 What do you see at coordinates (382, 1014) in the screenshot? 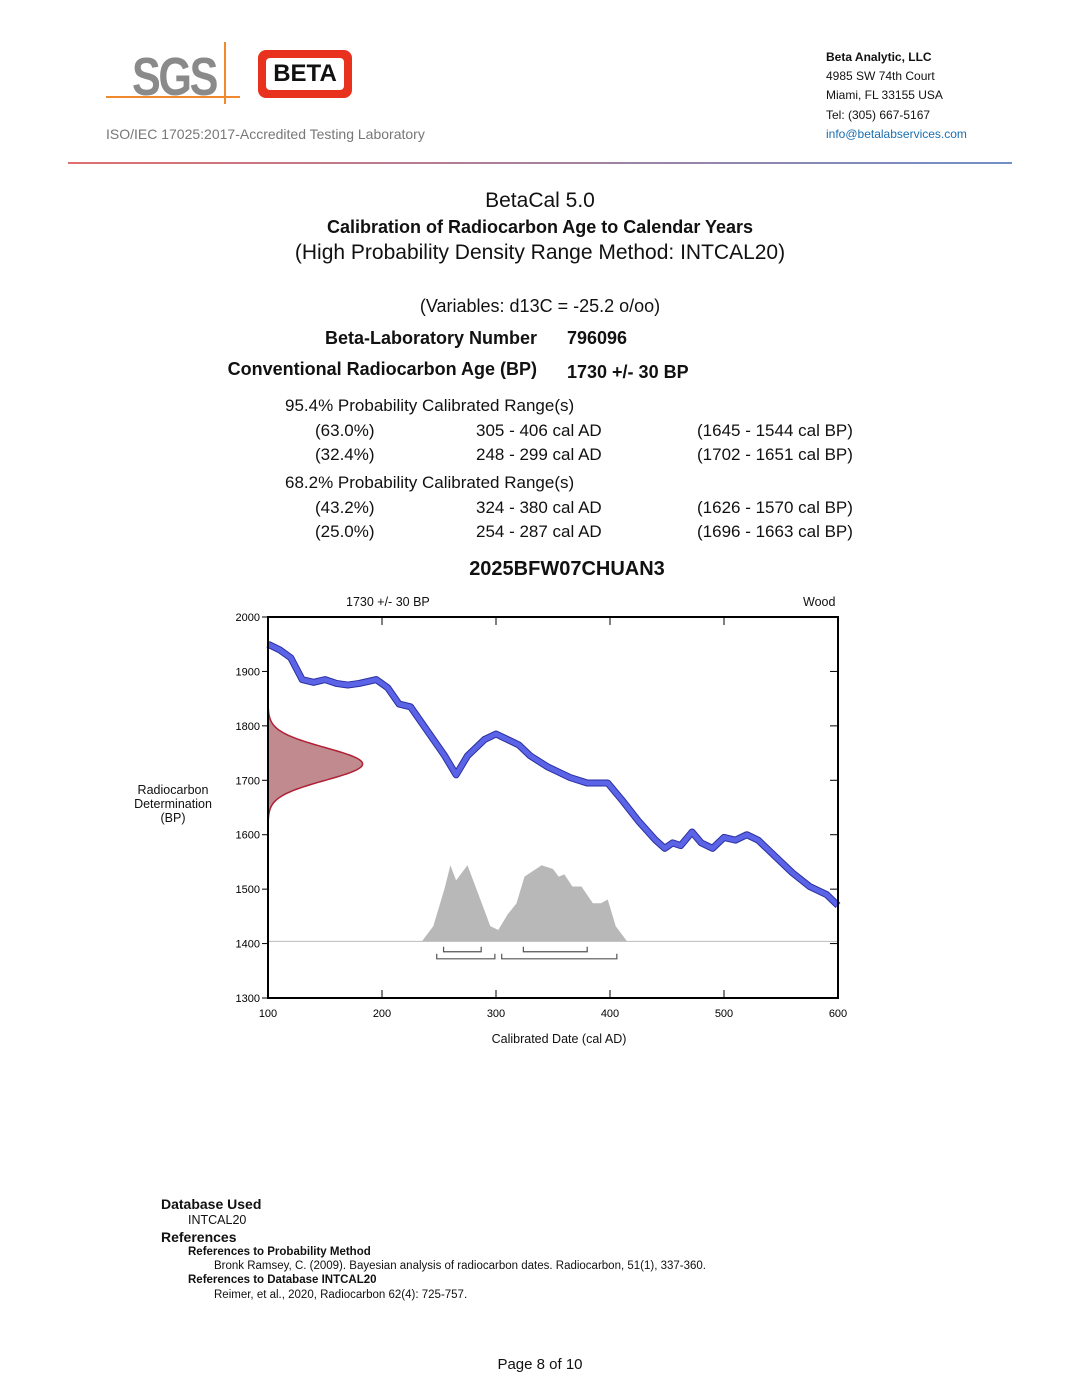
I see `x-tick-label: 200` at bounding box center [382, 1014].